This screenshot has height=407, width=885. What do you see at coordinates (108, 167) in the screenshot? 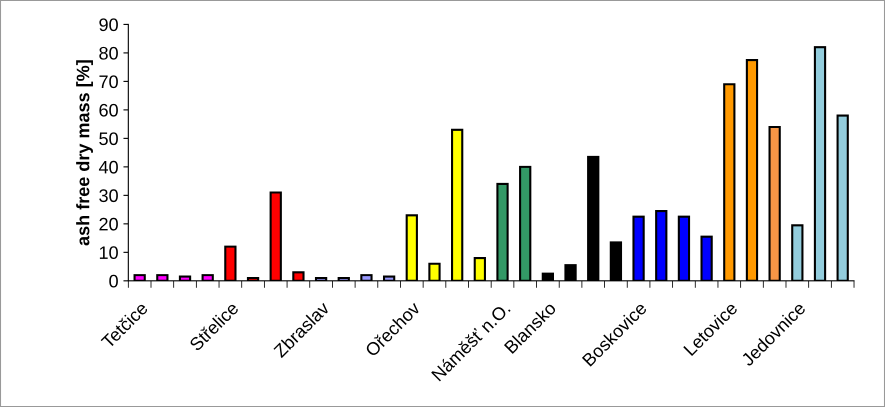
I see `y-tick-label: 40` at bounding box center [108, 167].